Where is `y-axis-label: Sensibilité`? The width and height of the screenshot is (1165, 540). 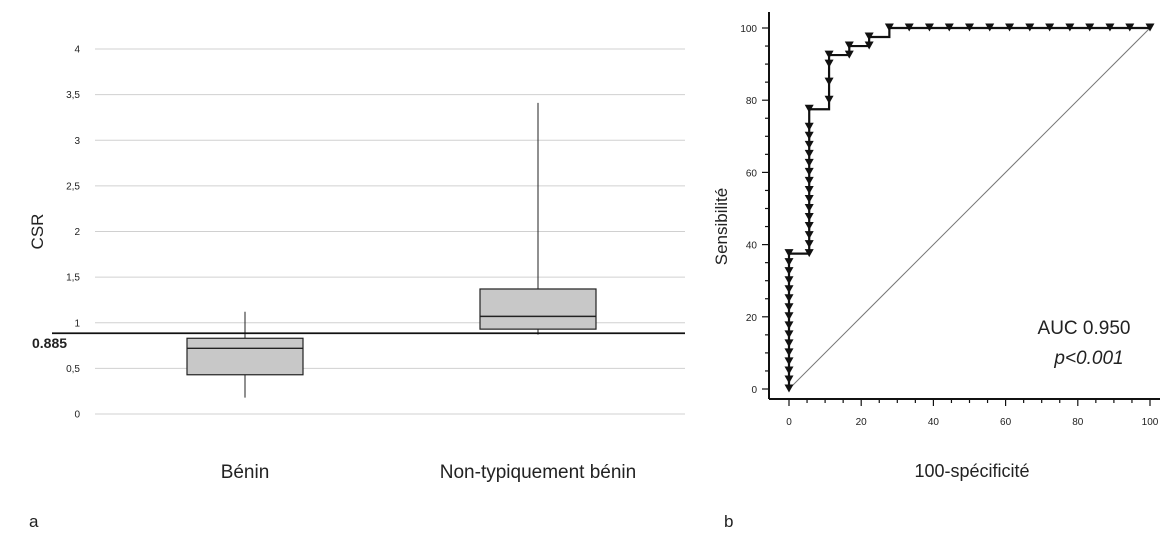
y-axis-label: Sensibilité is located at coordinates (721, 227).